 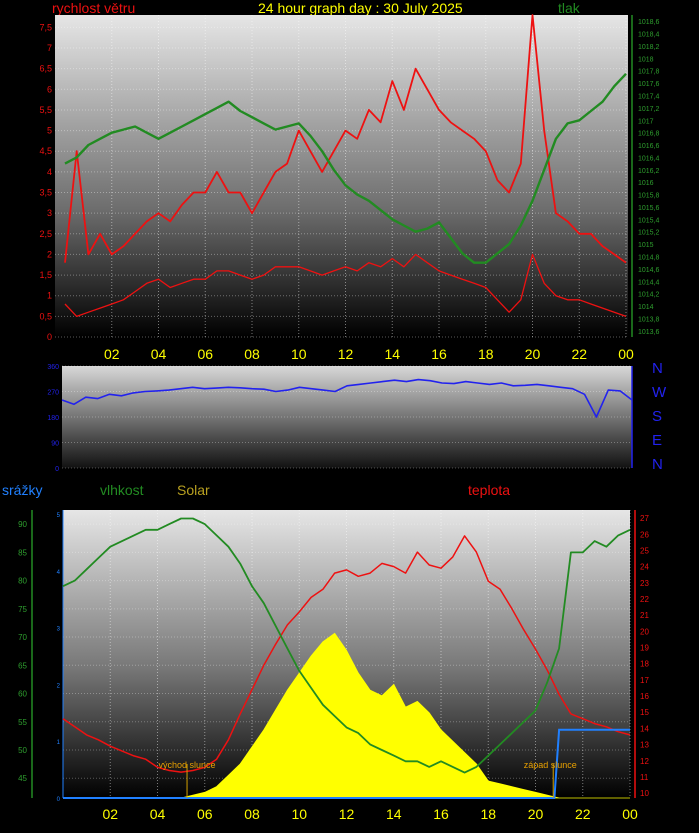 What do you see at coordinates (649, 258) in the screenshot?
I see `pressure-y-tick-1014,8: 1014,8` at bounding box center [649, 258].